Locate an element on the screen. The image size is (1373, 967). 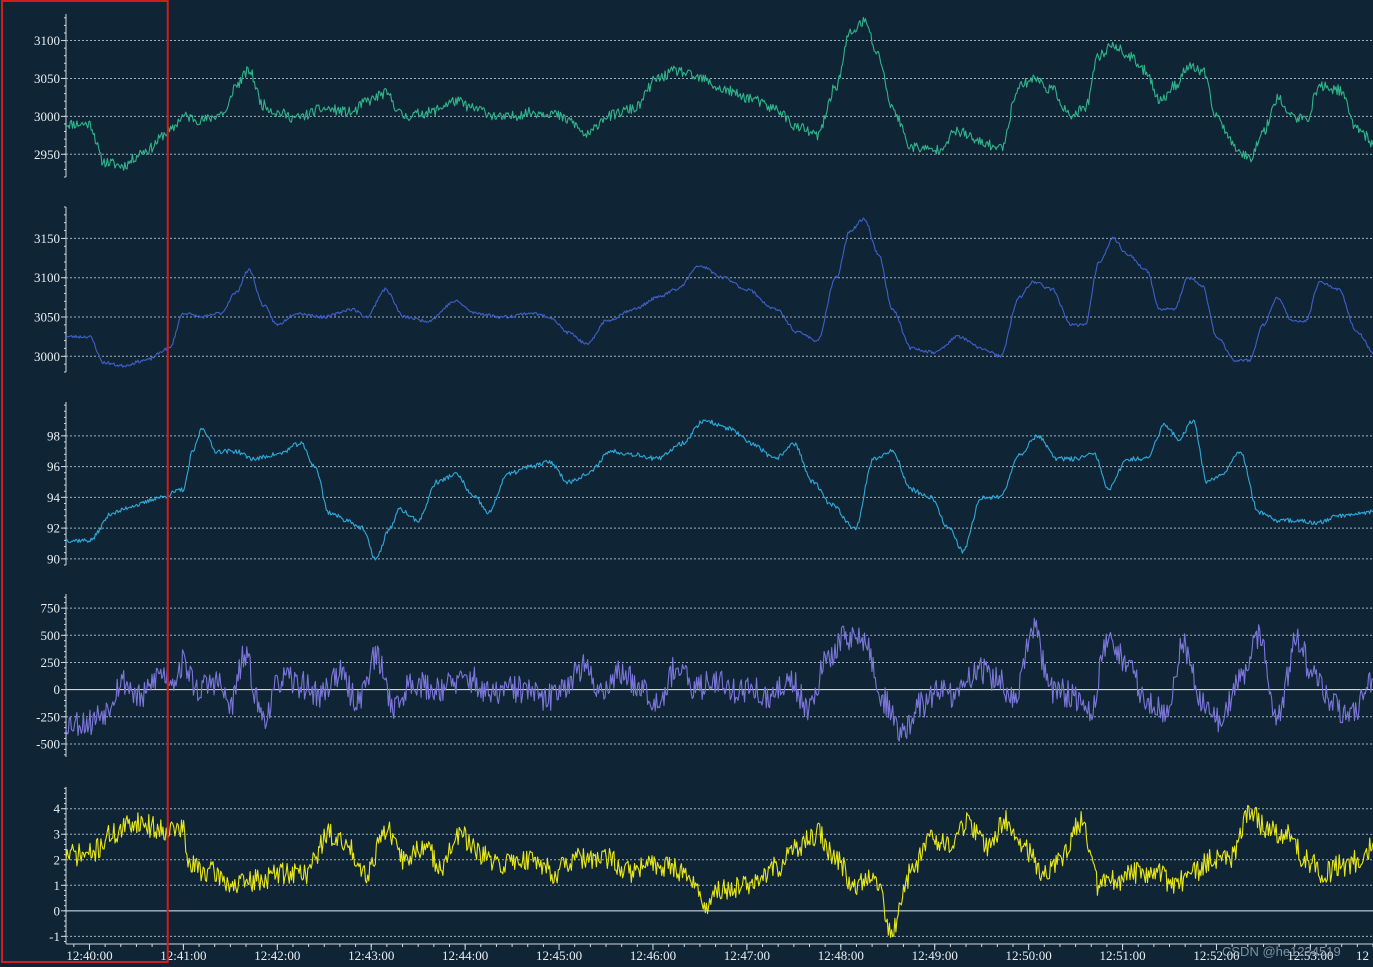
x-tick-label-partial: 12 is located at coordinates (1362, 955).